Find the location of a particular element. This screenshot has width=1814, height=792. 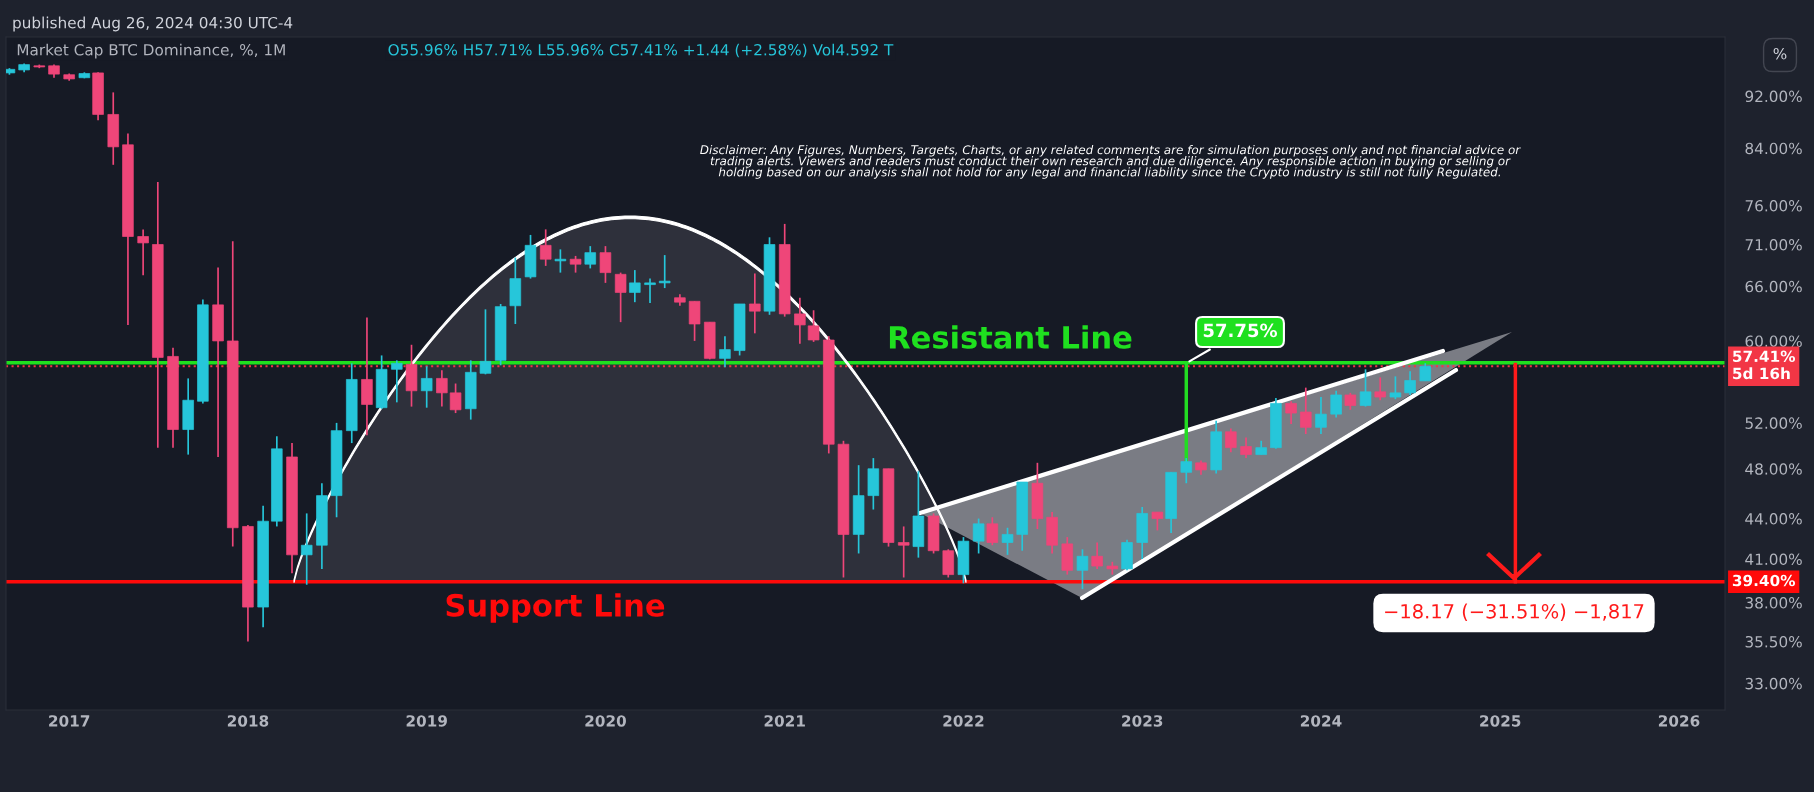

y-tick-label: 60.00% is located at coordinates (1773, 341).